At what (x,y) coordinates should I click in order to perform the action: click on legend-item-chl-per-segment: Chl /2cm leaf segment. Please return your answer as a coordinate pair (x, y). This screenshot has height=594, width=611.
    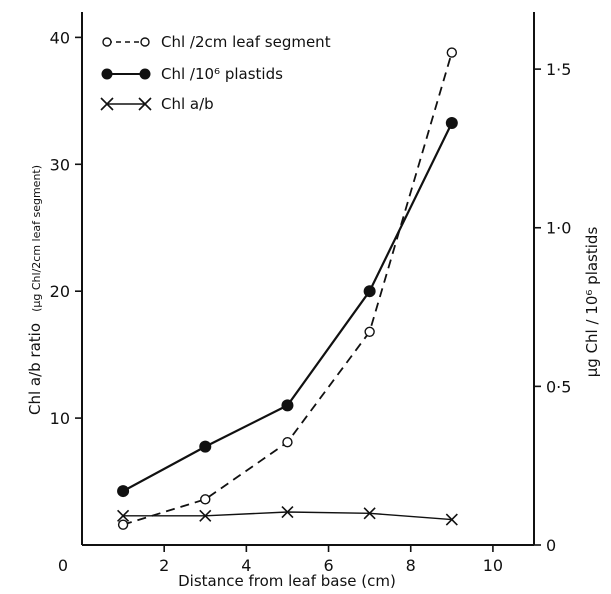
    Looking at the image, I should click on (216, 42).